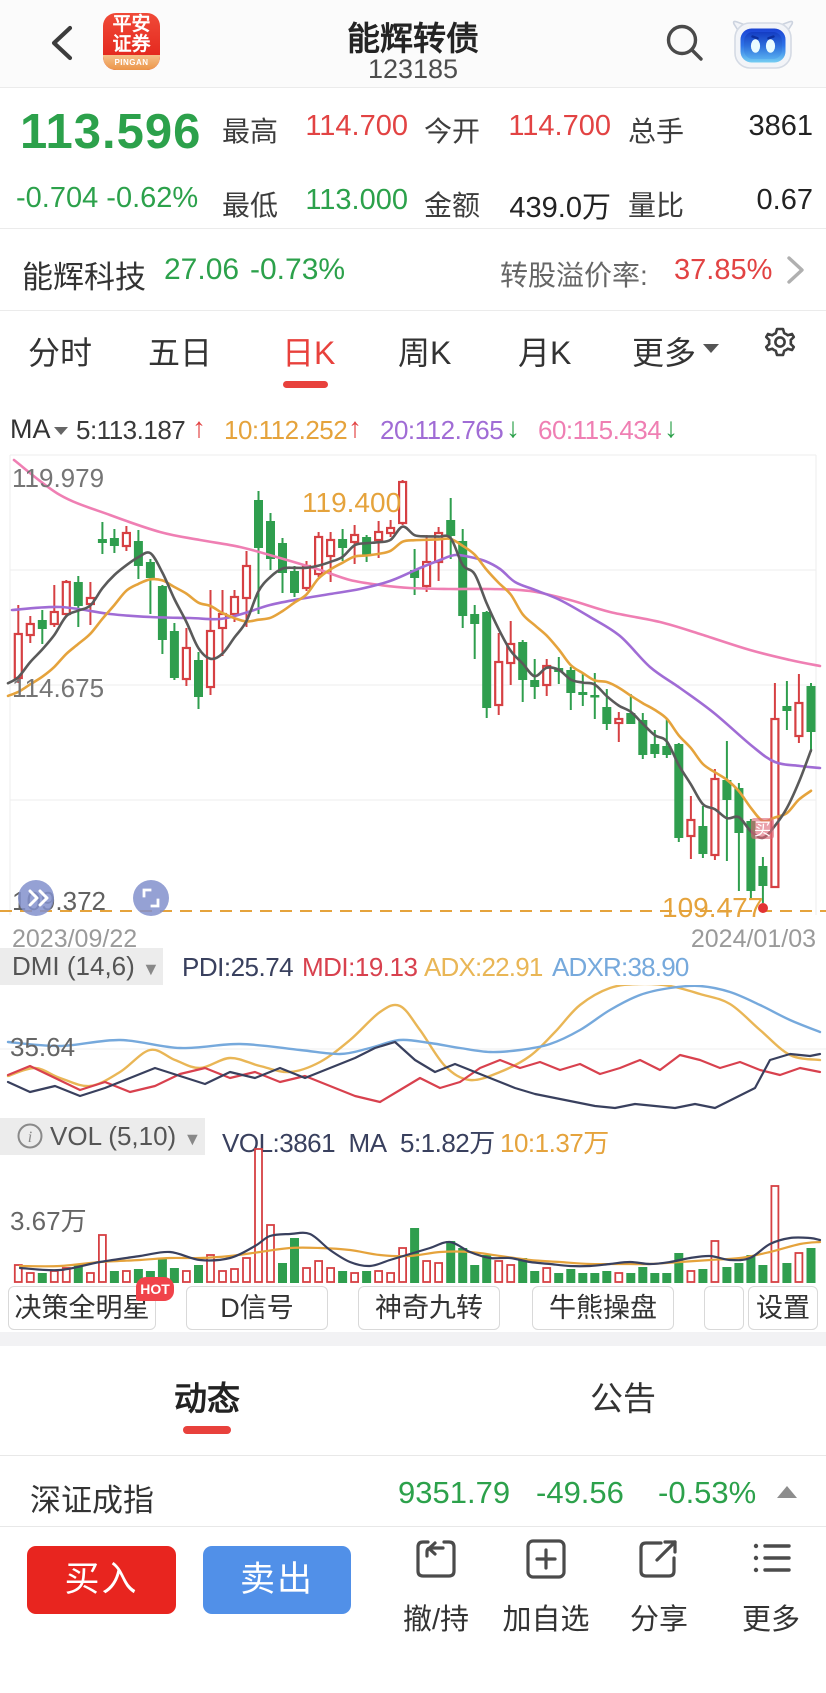  What do you see at coordinates (762, 829) in the screenshot?
I see `svg-text: 买` at bounding box center [762, 829].